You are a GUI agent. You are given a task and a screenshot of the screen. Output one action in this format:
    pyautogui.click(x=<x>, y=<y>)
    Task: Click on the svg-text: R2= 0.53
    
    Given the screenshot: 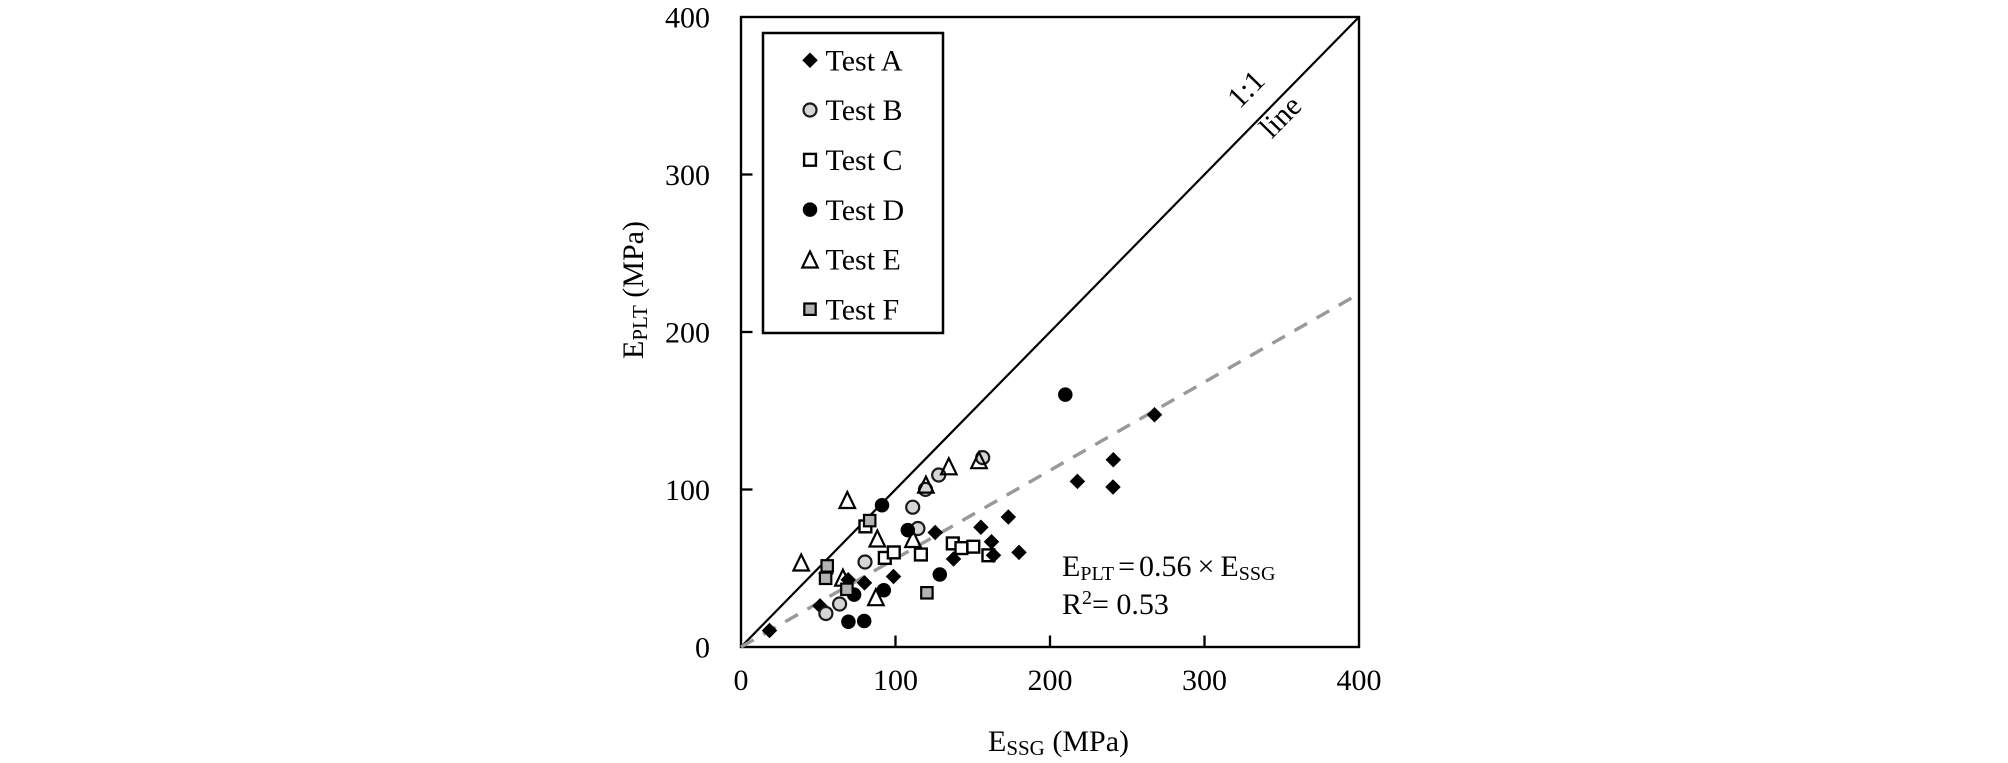 What is the action you would take?
    pyautogui.click(x=1115, y=604)
    